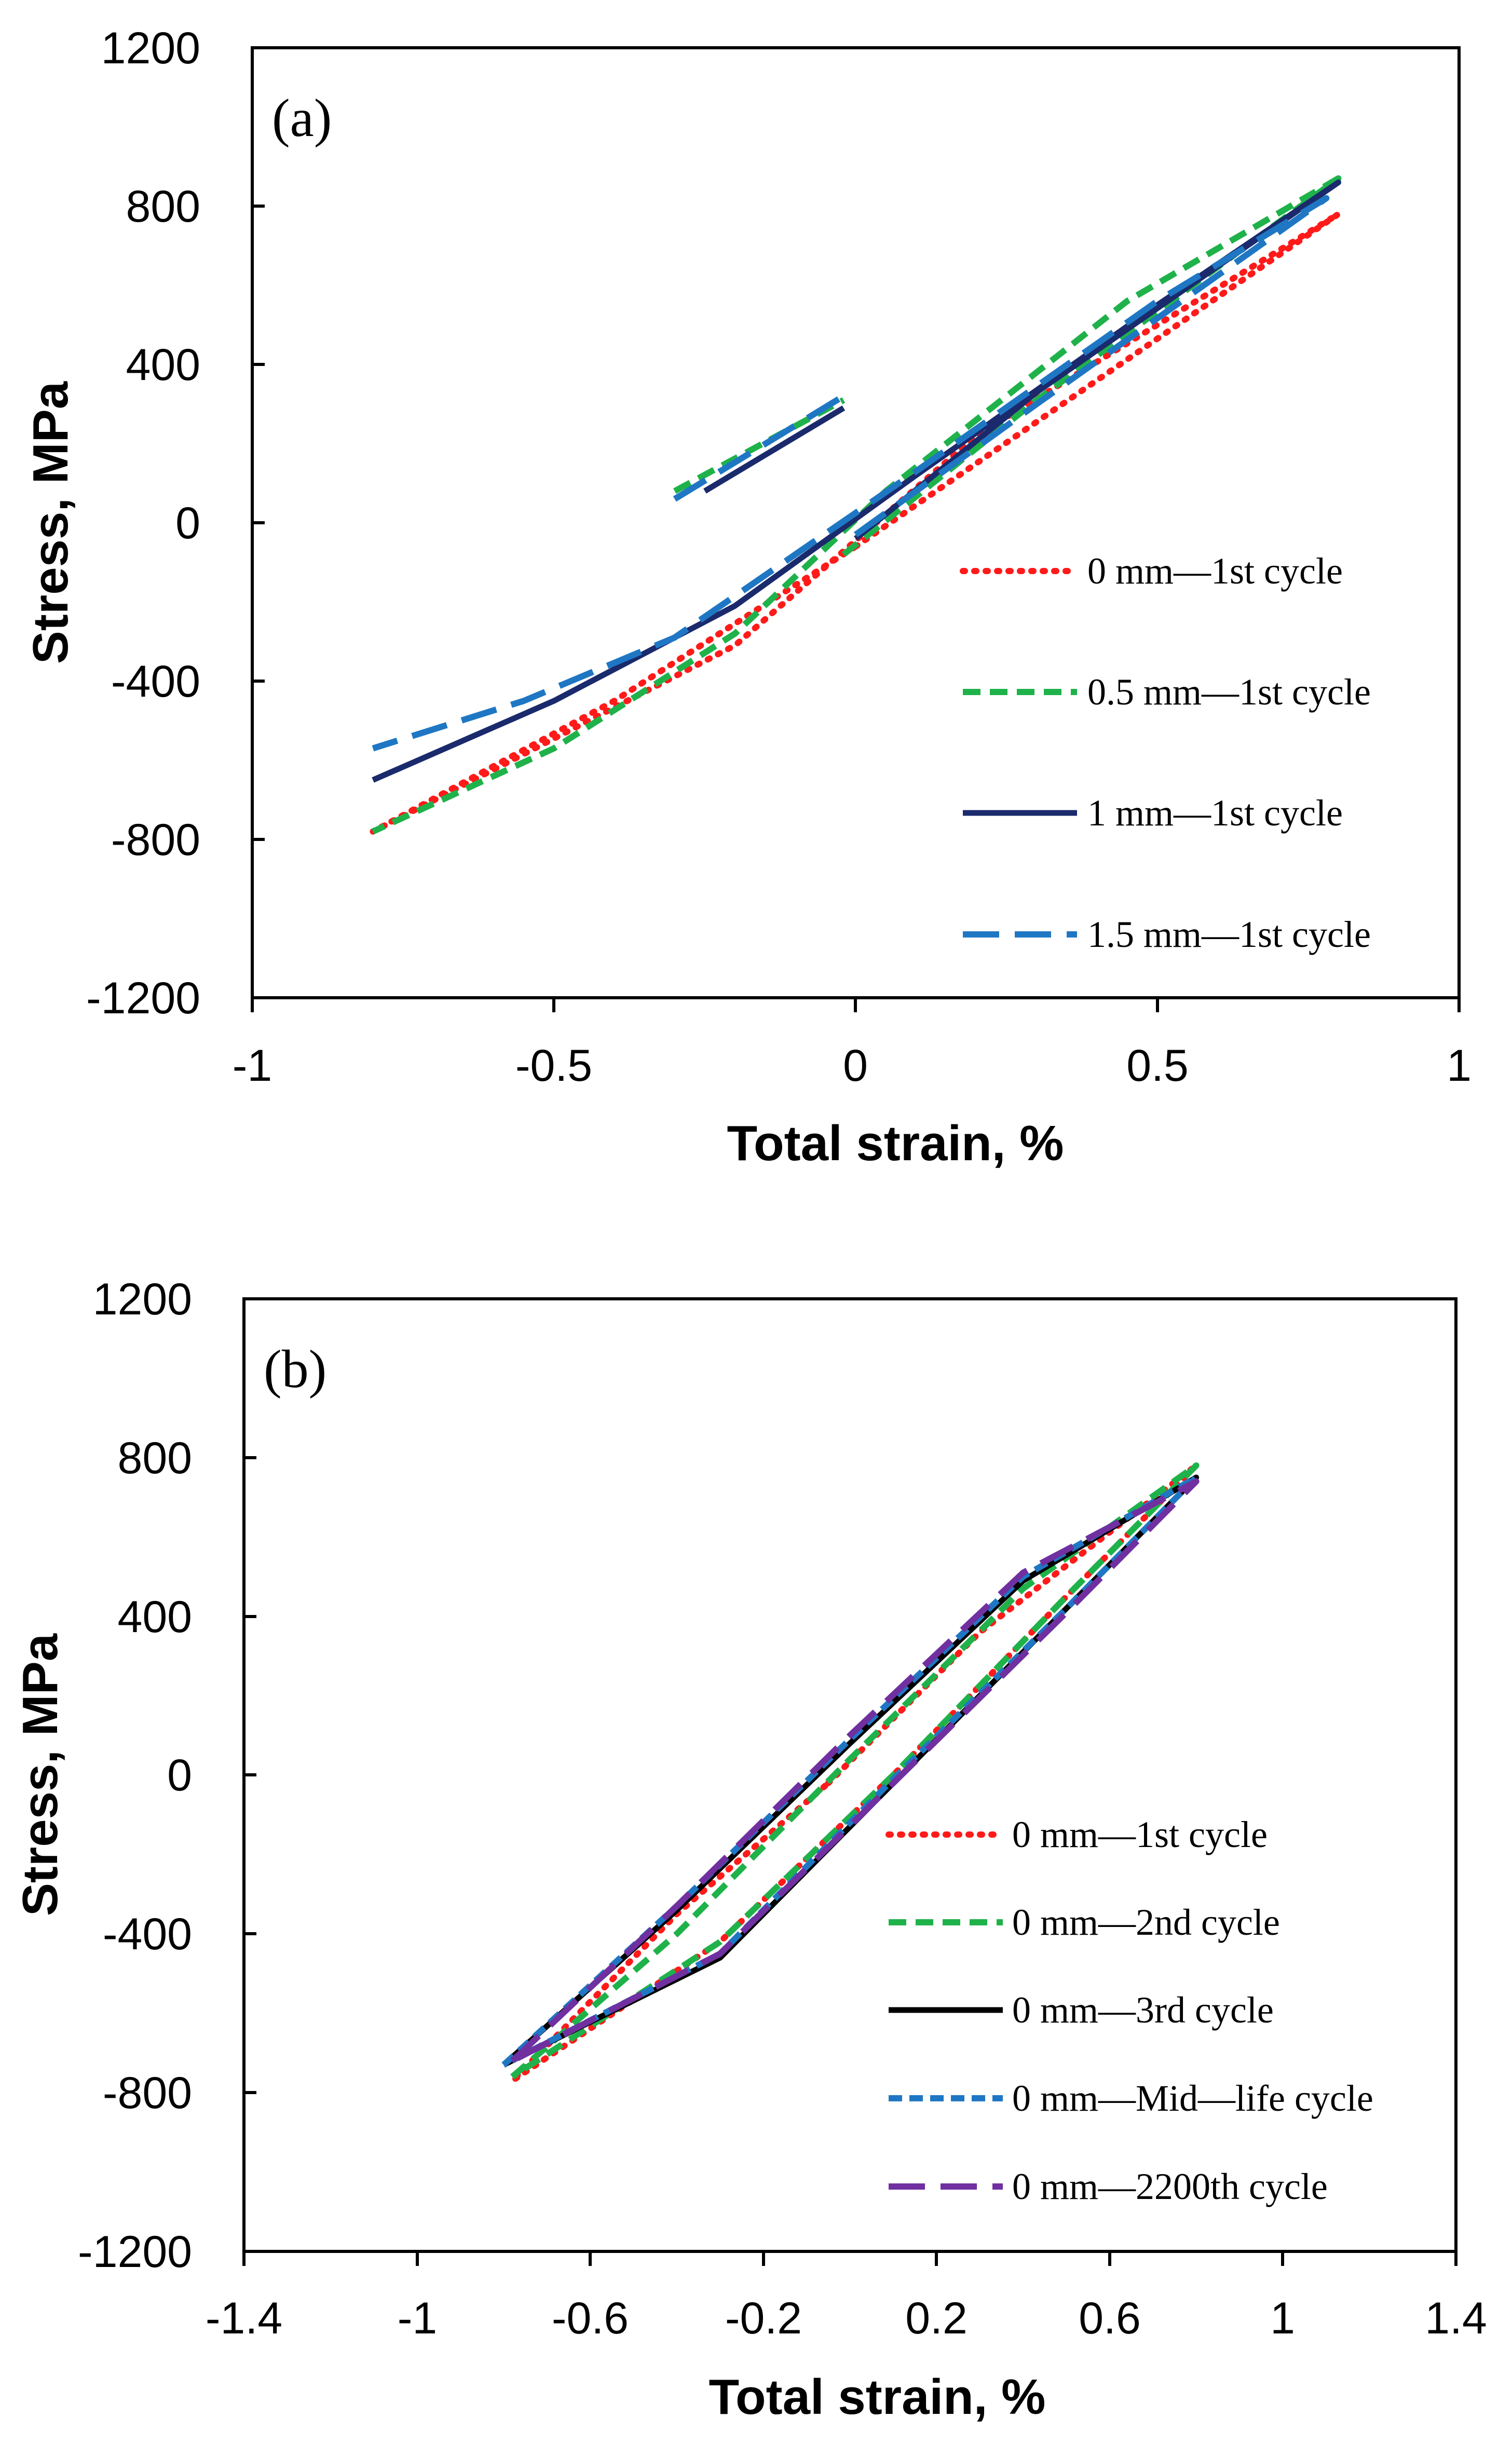 The image size is (1512, 2444). Describe the element at coordinates (896, 1143) in the screenshot. I see `panel-a-x-axis-title: Total strain, %` at that location.